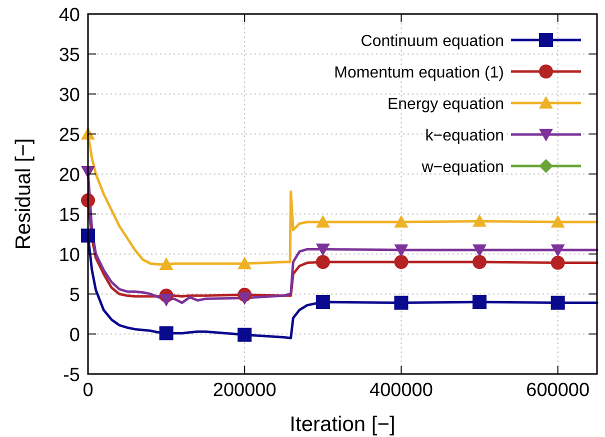 The width and height of the screenshot is (605, 437). What do you see at coordinates (558, 390) in the screenshot?
I see `x-tick-label: 600000` at bounding box center [558, 390].